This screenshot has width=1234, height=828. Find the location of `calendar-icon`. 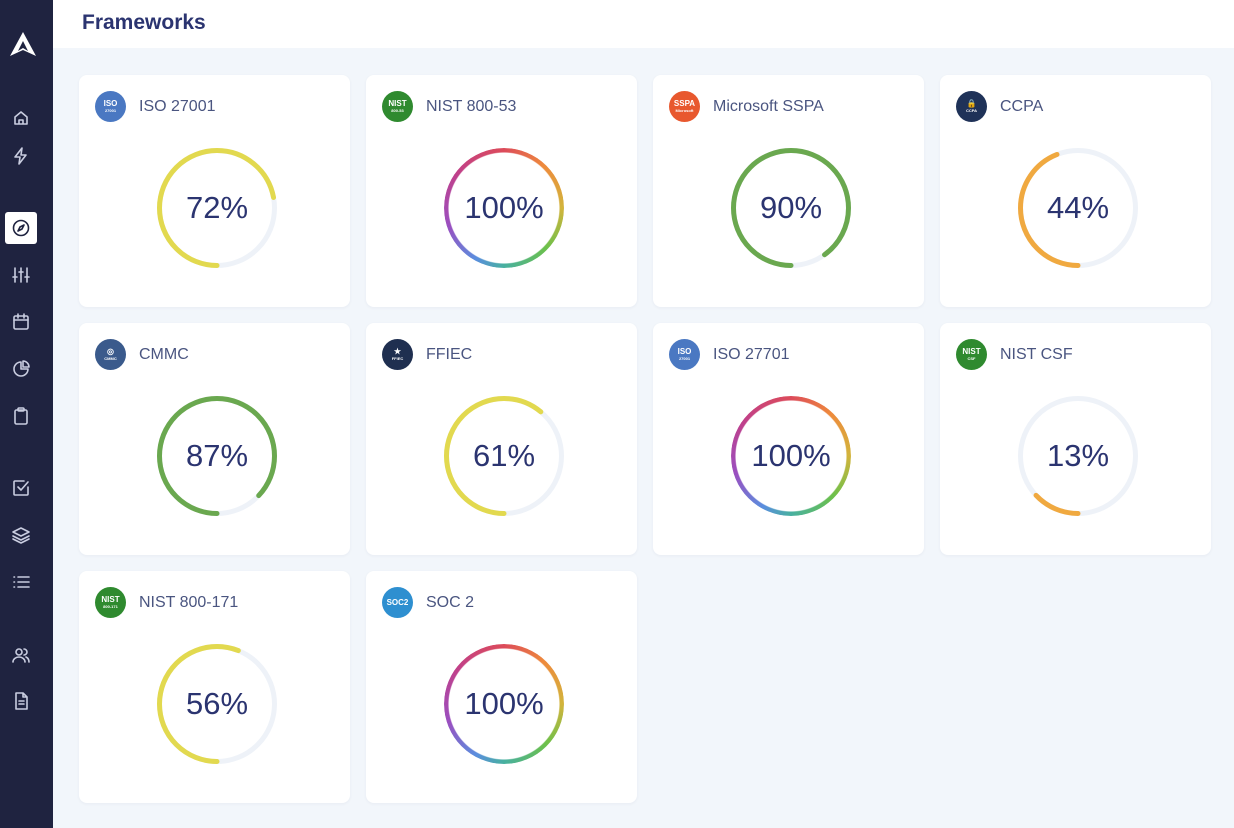

calendar-icon is located at coordinates (21, 321).